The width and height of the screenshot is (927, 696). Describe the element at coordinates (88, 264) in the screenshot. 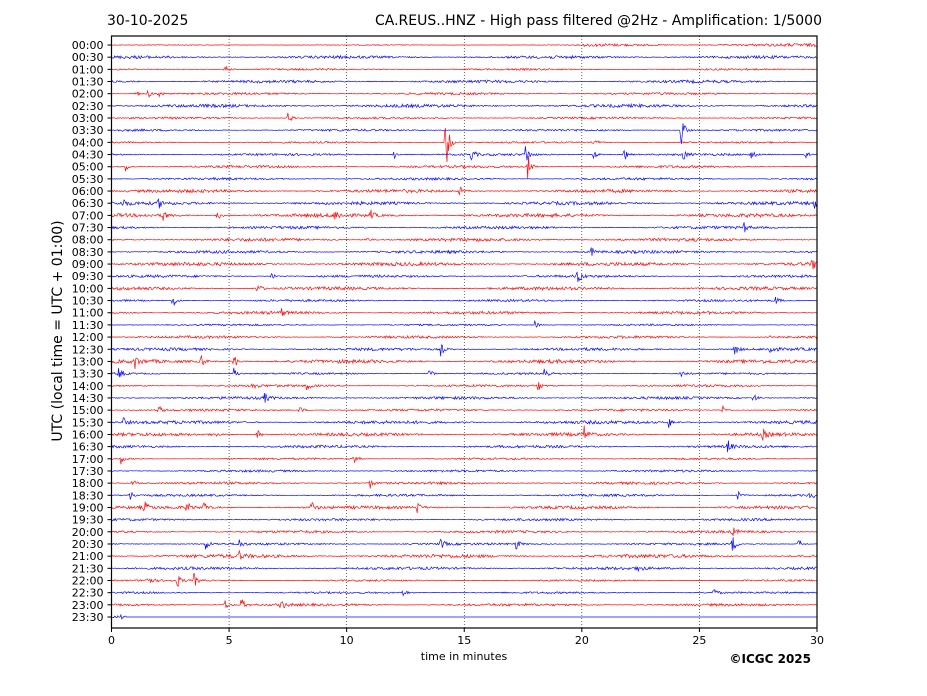

I see `y-tick-label: 09:00` at that location.